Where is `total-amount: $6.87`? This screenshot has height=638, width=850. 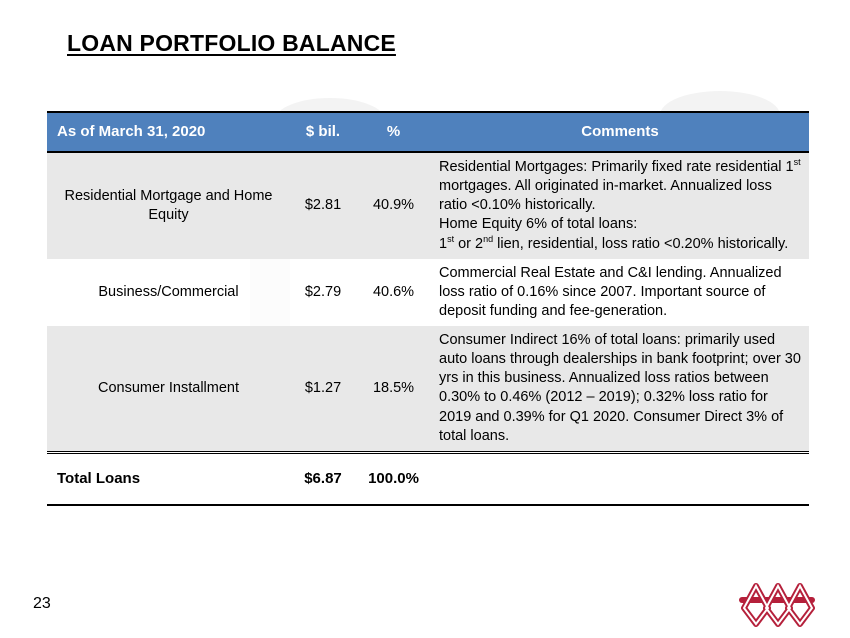
total-amount: $6.87 is located at coordinates (323, 479).